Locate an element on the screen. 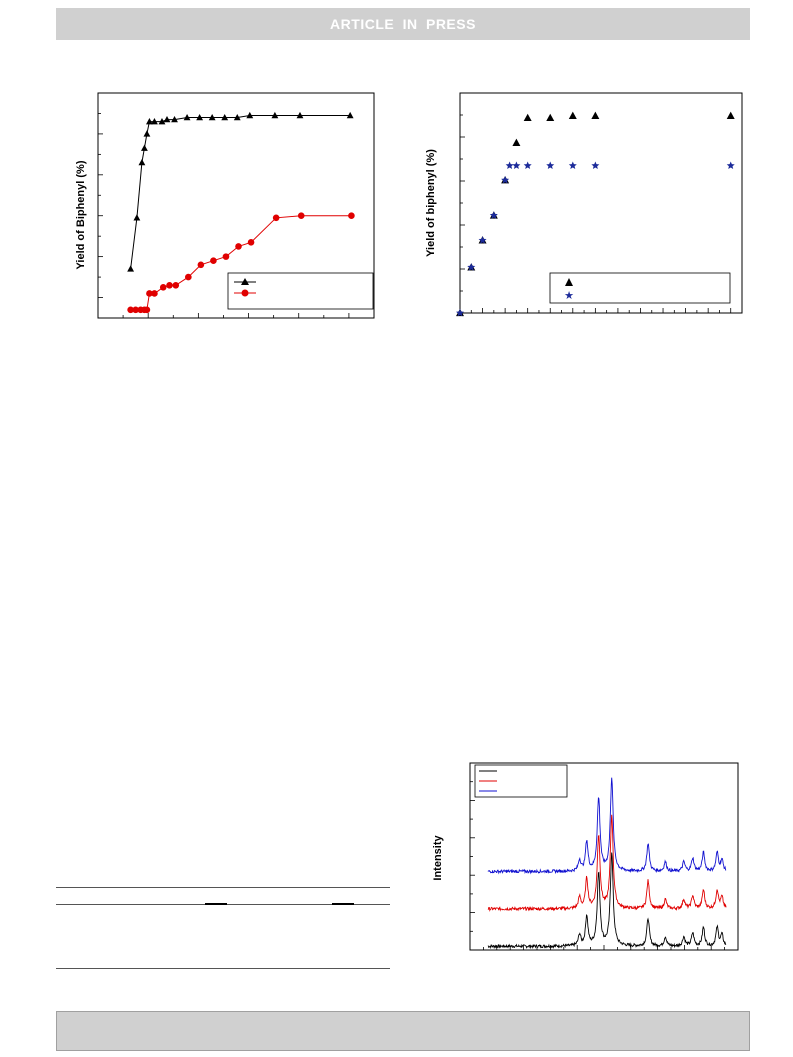 Image resolution: width=793 pixels, height=1057 pixels. article-in-press-banner: ARTICLE IN PRESS is located at coordinates (403, 24).